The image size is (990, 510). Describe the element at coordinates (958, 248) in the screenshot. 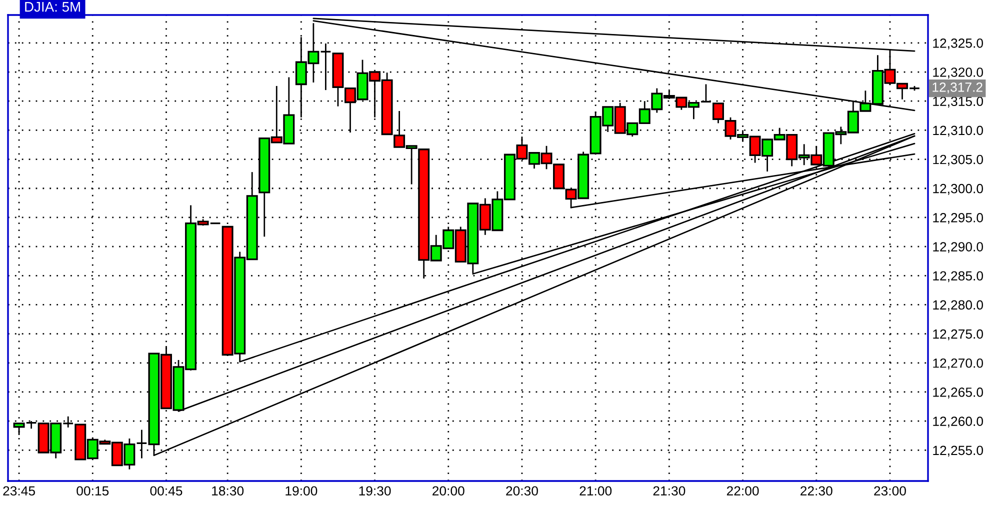

I see `y-tick-label: 12,290.0` at that location.